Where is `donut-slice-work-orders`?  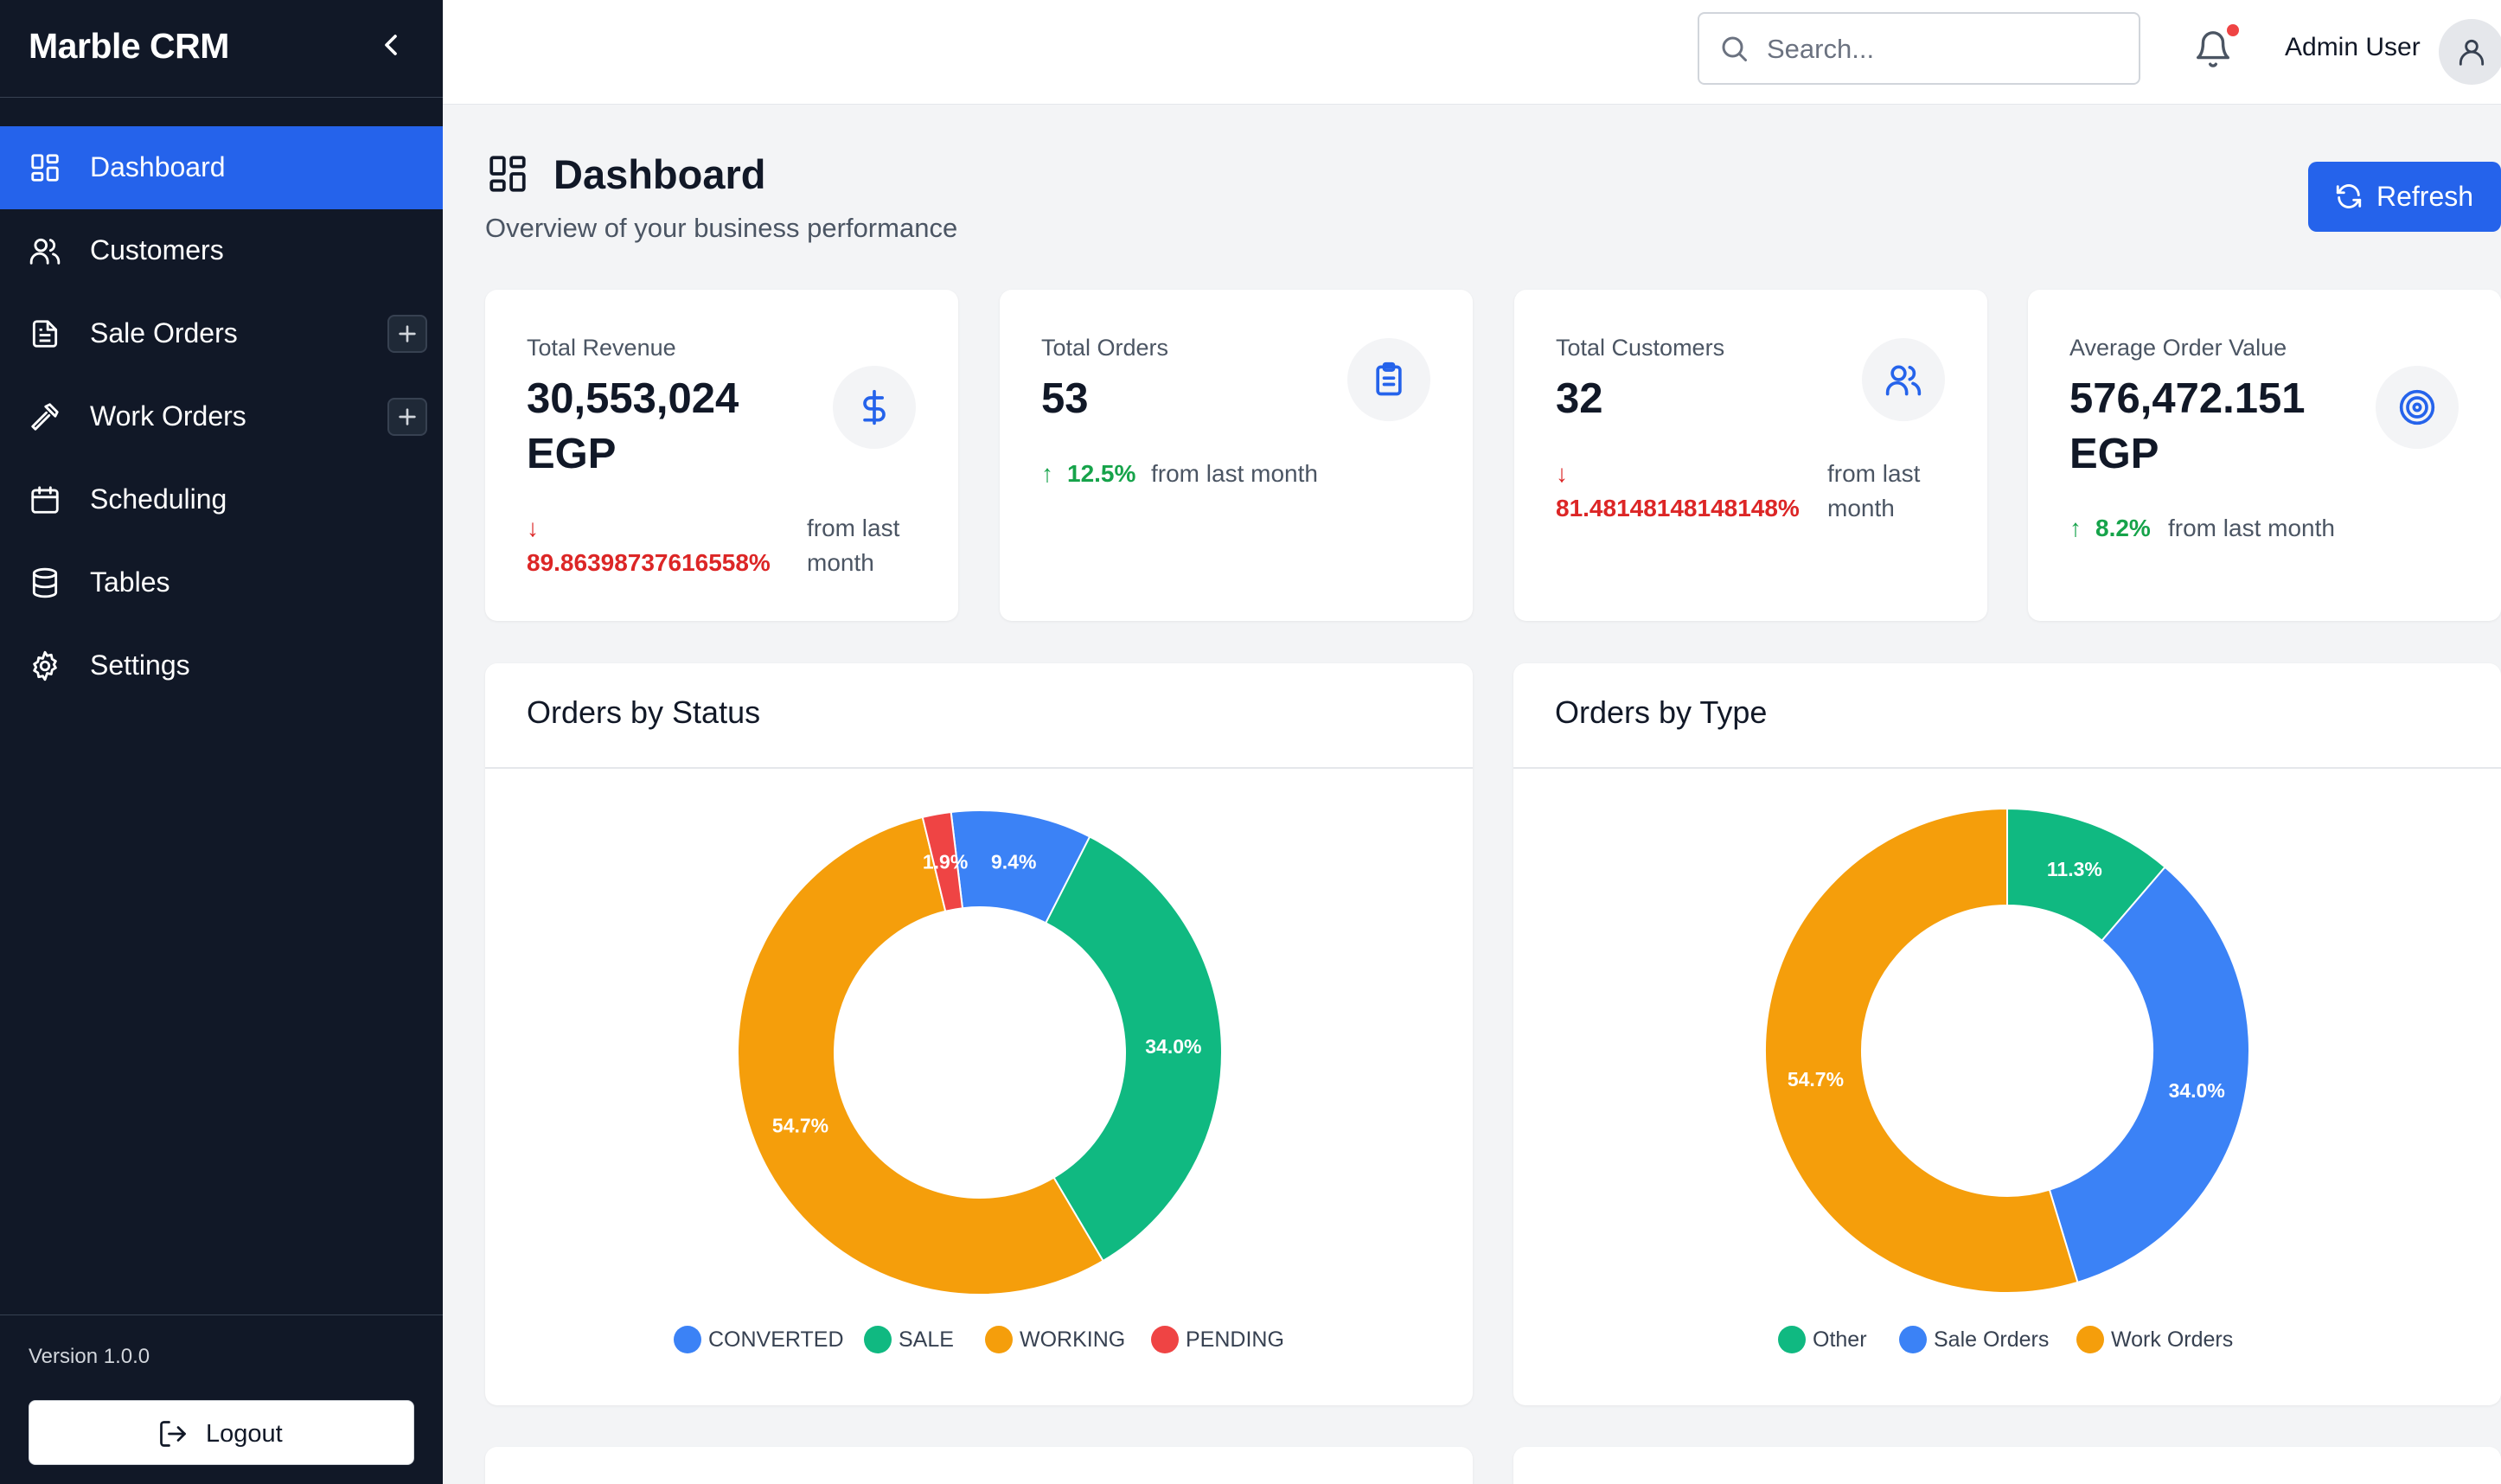 donut-slice-work-orders is located at coordinates (1921, 1050).